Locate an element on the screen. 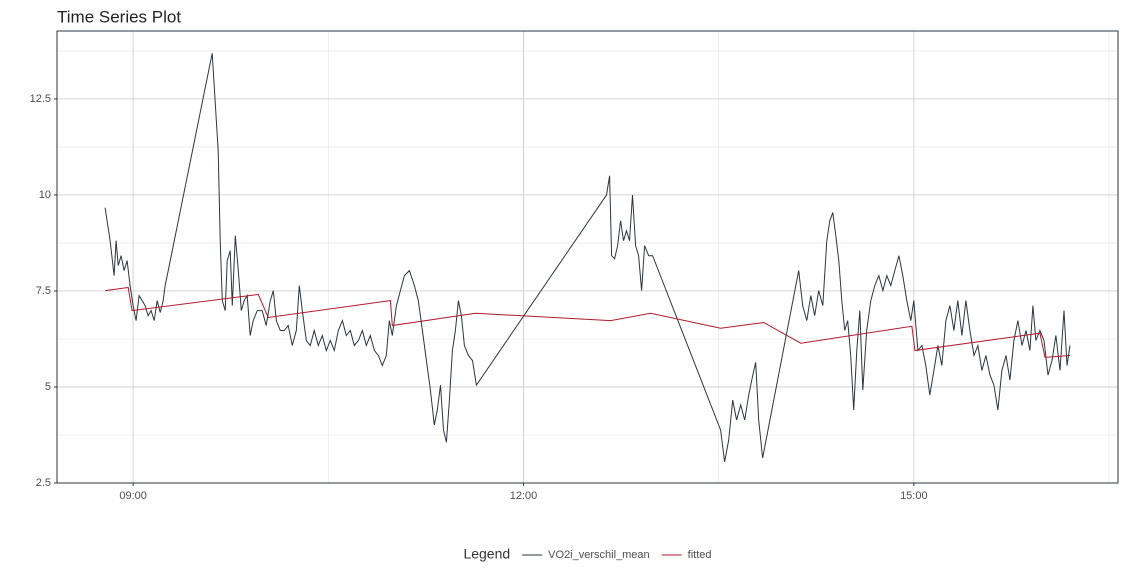 The width and height of the screenshot is (1126, 586). y-tick-label: 5 is located at coordinates (48, 387).